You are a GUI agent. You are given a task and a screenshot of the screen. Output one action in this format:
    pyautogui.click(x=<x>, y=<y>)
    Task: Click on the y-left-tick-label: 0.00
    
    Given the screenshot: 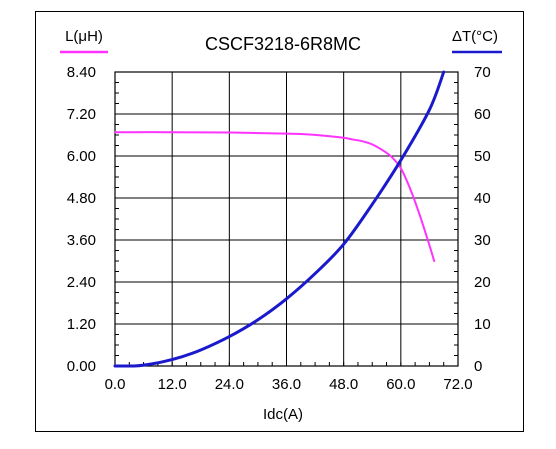 What is the action you would take?
    pyautogui.click(x=81, y=366)
    